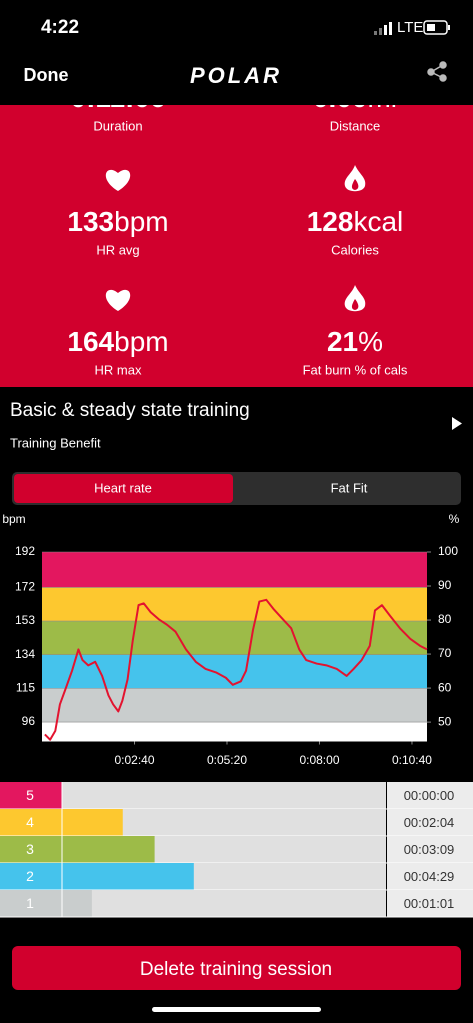 This screenshot has width=473, height=1023. What do you see at coordinates (454, 519) in the screenshot?
I see `y2-axis-label: %` at bounding box center [454, 519].